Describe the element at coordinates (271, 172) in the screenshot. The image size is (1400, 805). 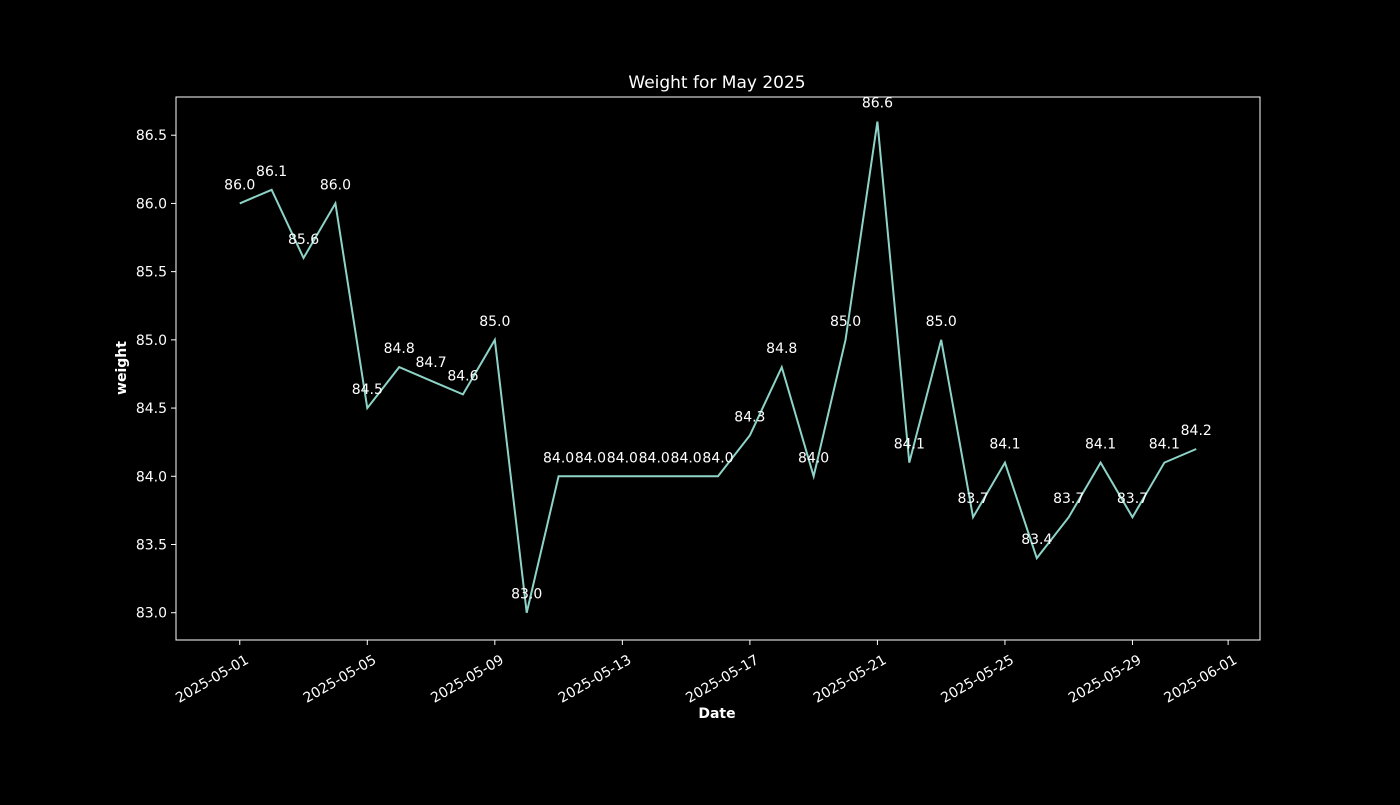
I see `data-label: 86.1` at that location.